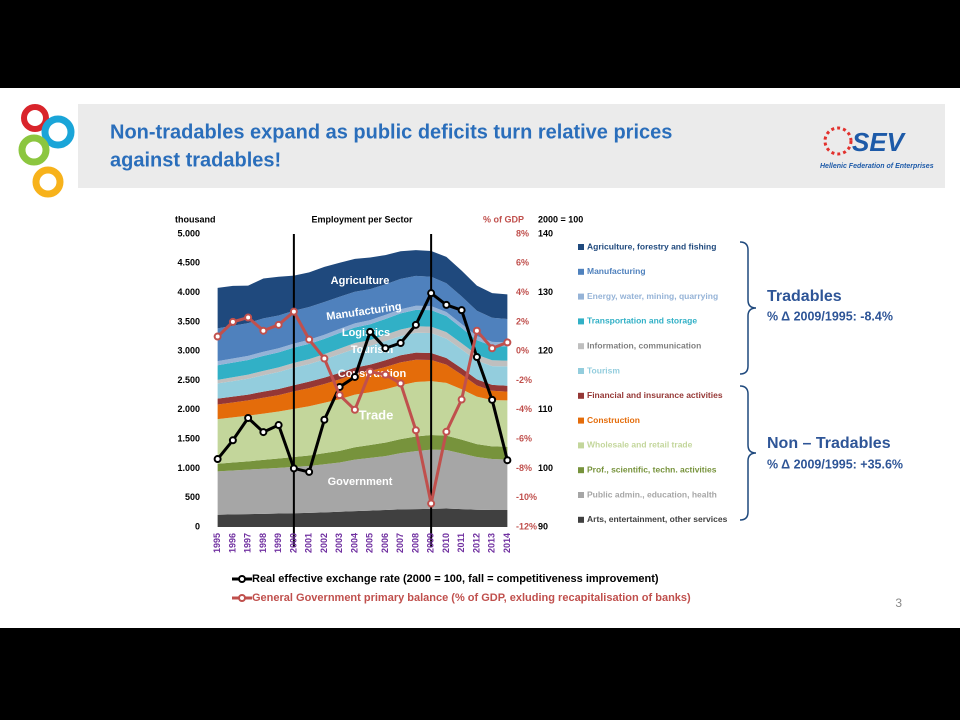  Describe the element at coordinates (188, 380) in the screenshot. I see `yticks-label: 2.500` at that location.